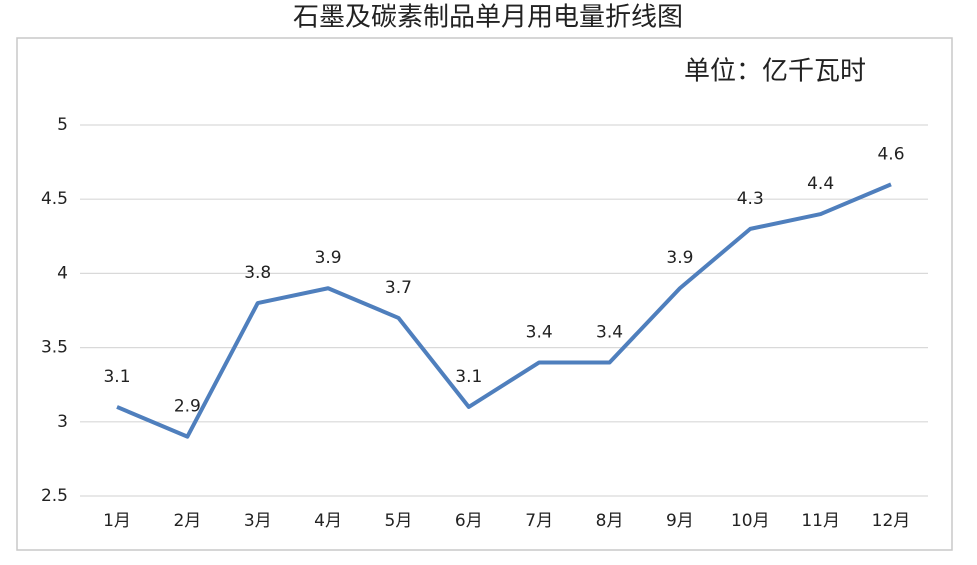 This screenshot has width=977, height=565. Describe the element at coordinates (750, 199) in the screenshot. I see `data-label: 4.3` at that location.